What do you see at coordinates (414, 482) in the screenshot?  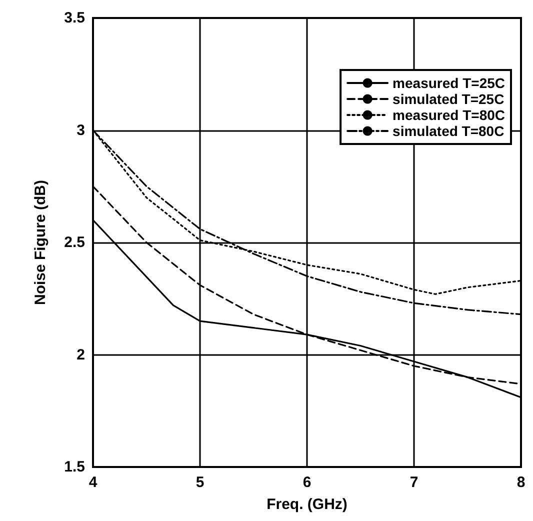 I see `x-tick-label: 7` at bounding box center [414, 482].